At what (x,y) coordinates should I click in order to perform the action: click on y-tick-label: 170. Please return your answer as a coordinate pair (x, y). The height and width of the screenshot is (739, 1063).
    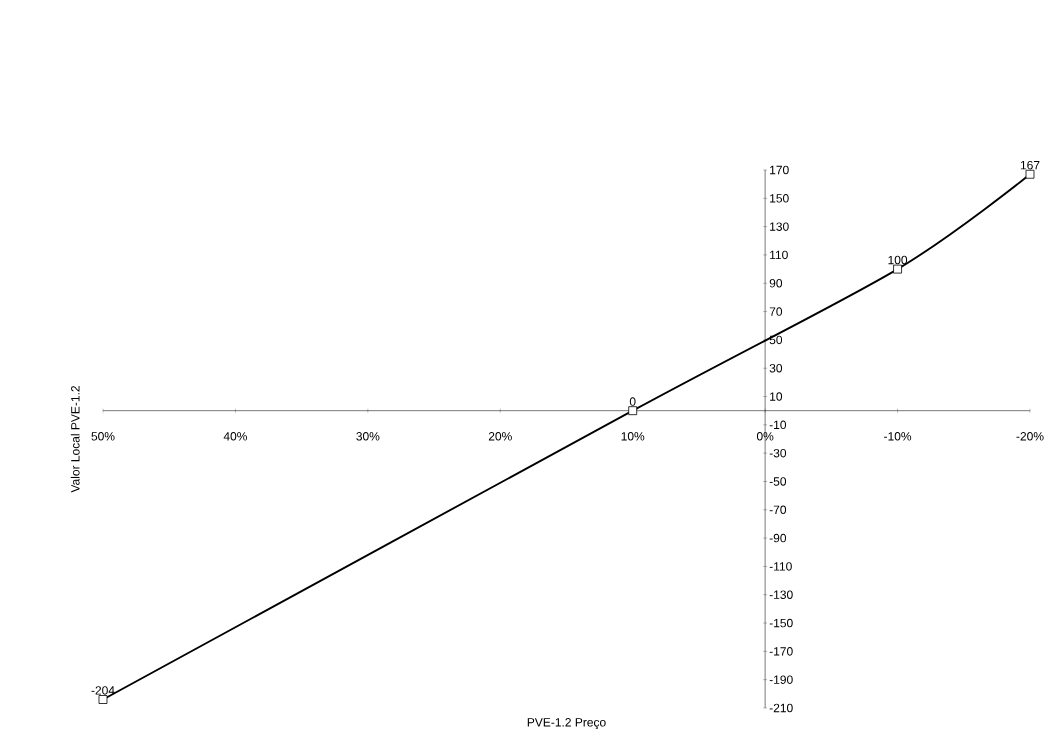
    Looking at the image, I should click on (779, 170).